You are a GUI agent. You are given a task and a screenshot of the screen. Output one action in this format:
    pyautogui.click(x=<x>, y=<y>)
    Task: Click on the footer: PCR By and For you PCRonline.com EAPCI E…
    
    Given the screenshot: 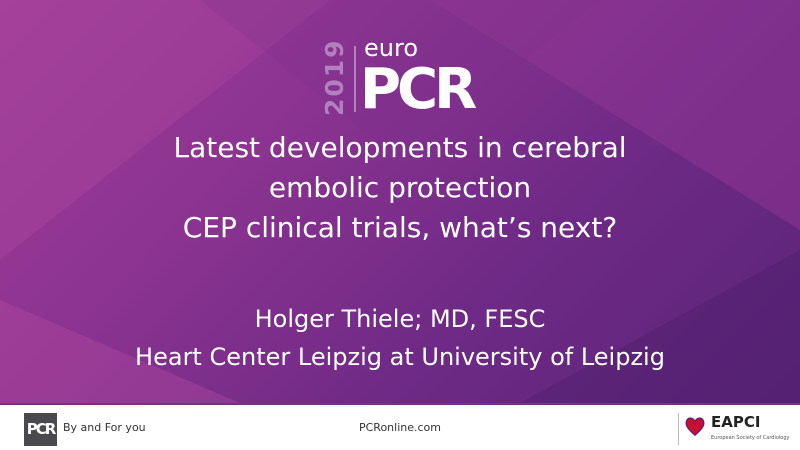 What is the action you would take?
    pyautogui.click(x=400, y=426)
    